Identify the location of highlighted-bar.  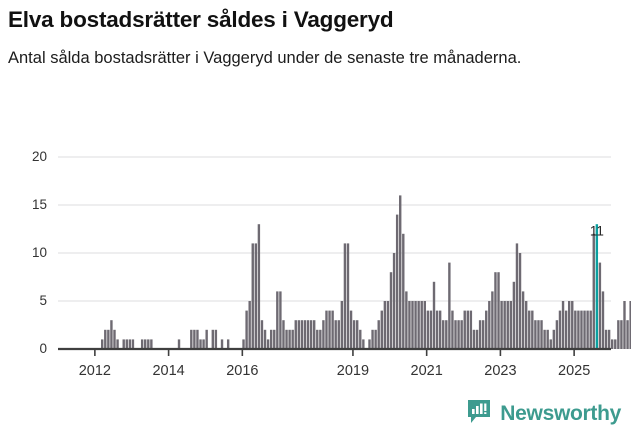
(597, 286).